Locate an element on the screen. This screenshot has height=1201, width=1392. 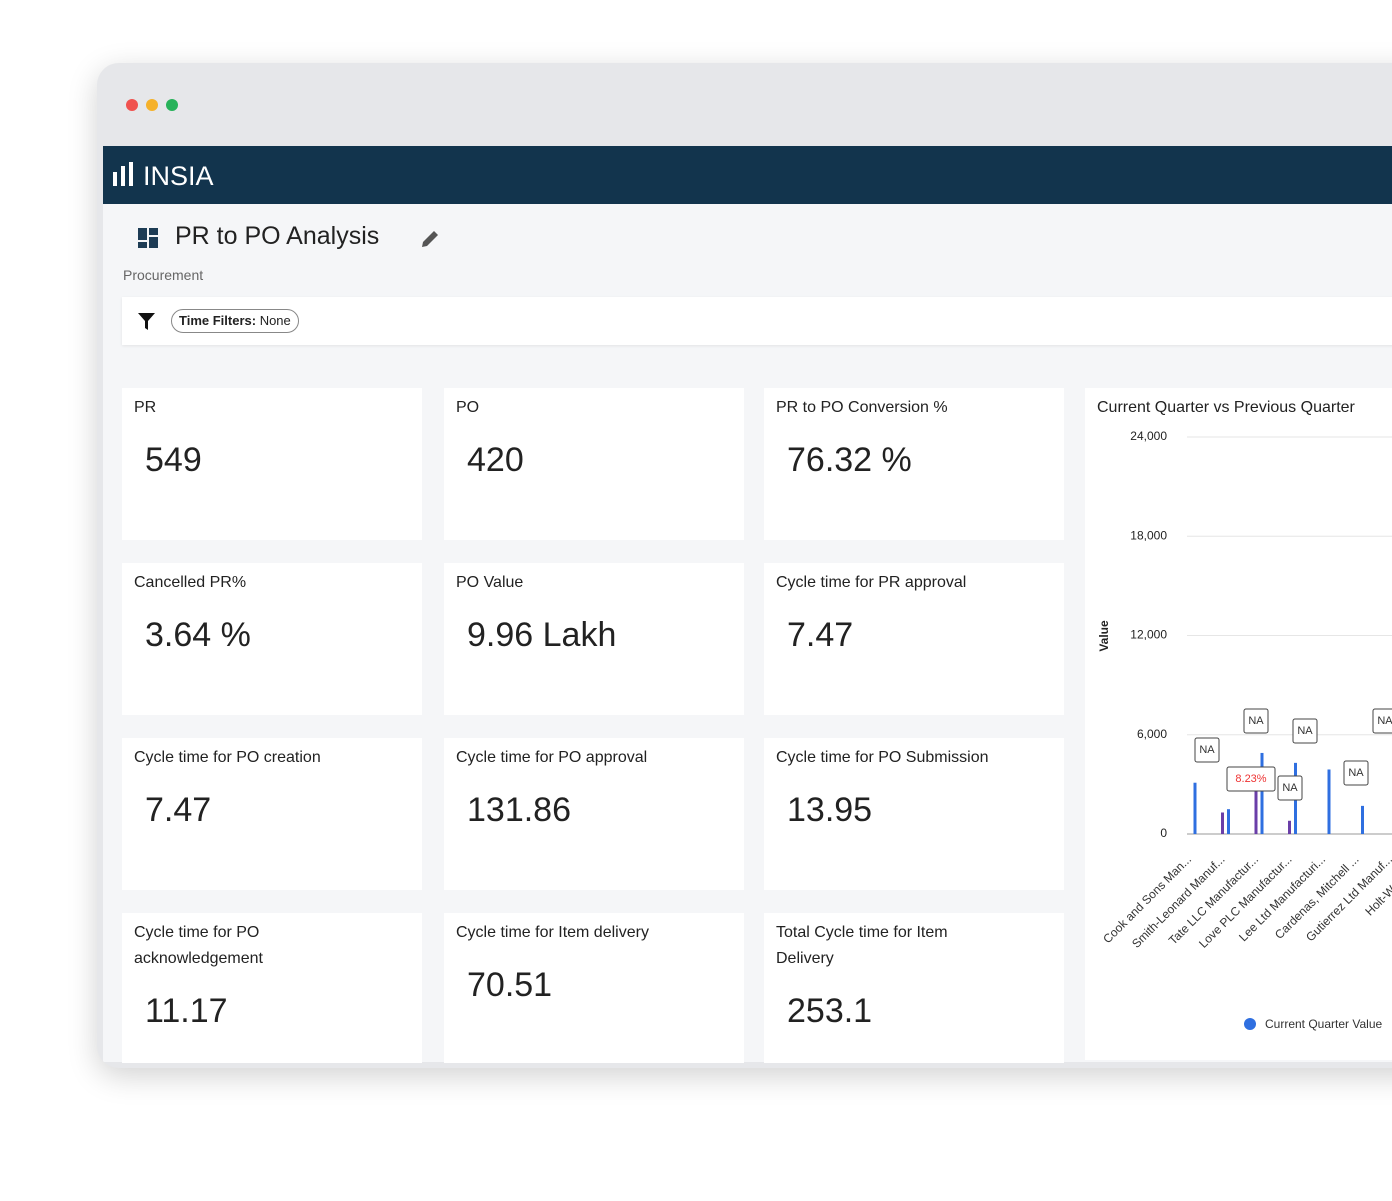
dashboard-title: PR to PO Analysis is located at coordinates (277, 236).